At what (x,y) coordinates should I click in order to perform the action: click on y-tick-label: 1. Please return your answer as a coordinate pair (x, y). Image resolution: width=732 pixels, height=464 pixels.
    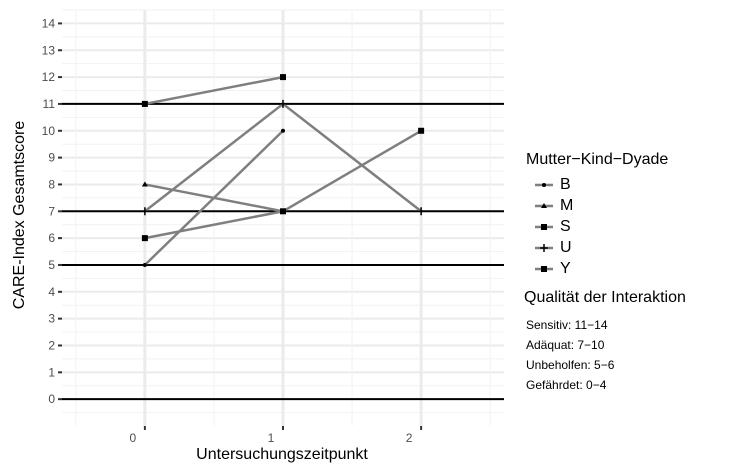
    Looking at the image, I should click on (51, 372).